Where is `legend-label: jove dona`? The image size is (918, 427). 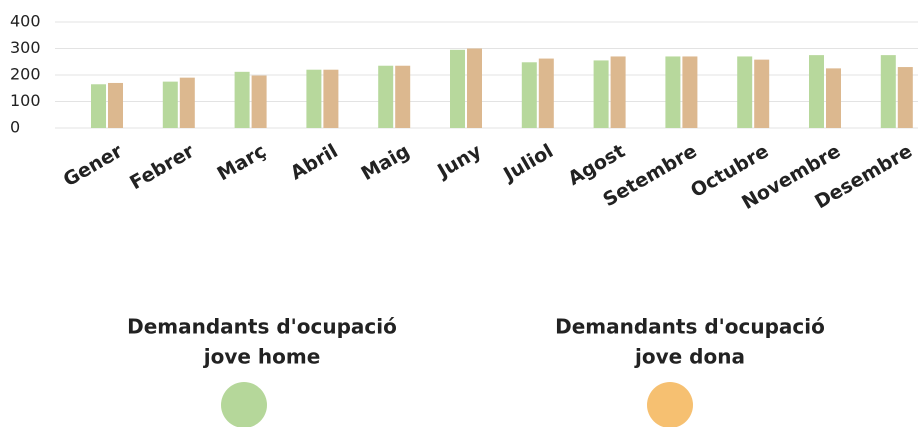
legend-label: jove dona is located at coordinates (689, 357).